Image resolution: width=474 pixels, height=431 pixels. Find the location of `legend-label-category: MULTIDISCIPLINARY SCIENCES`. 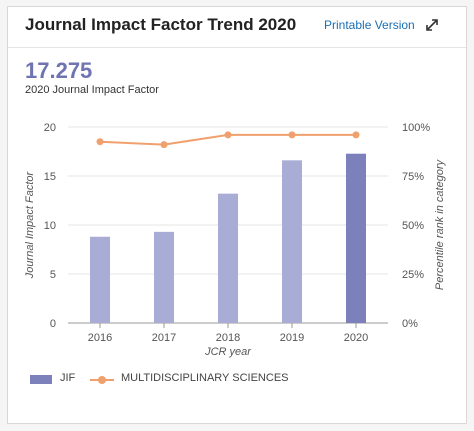

legend-label-category: MULTIDISCIPLINARY SCIENCES is located at coordinates (205, 378).